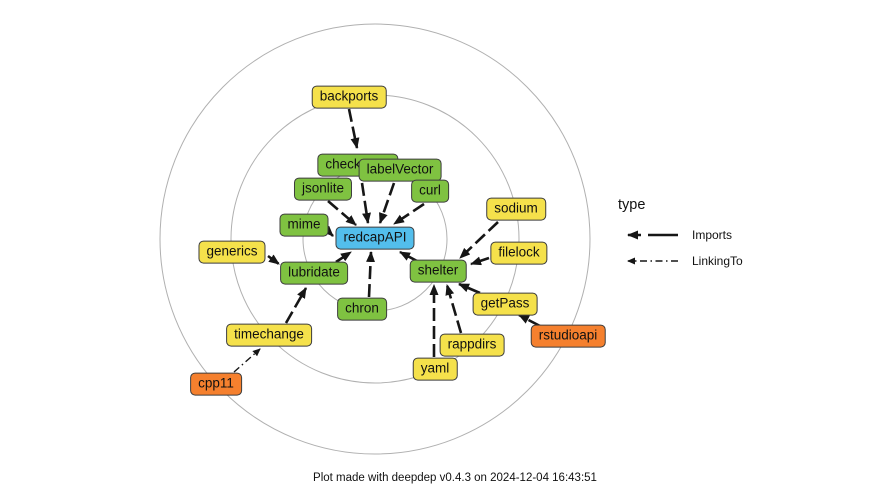  I want to click on node-jsonlite: jsonlite, so click(323, 189).